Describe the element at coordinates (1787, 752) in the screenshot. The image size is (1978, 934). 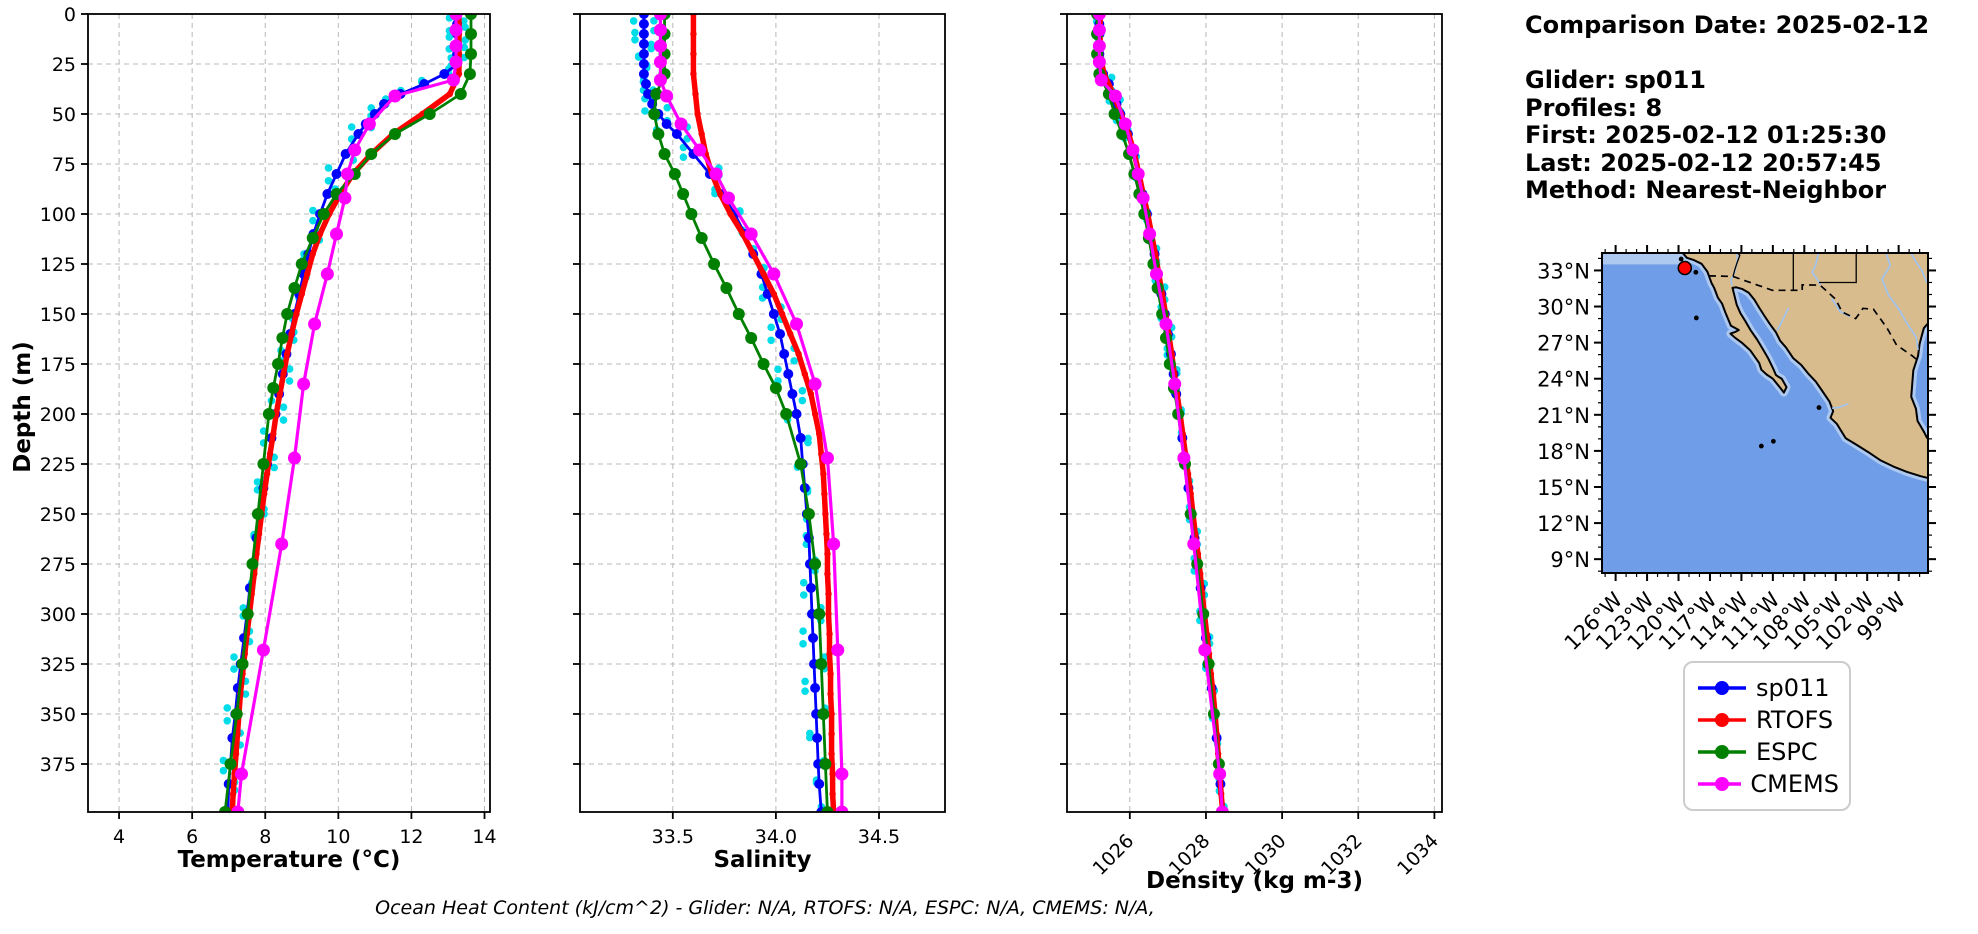
I see `legend-label: ESPC` at that location.